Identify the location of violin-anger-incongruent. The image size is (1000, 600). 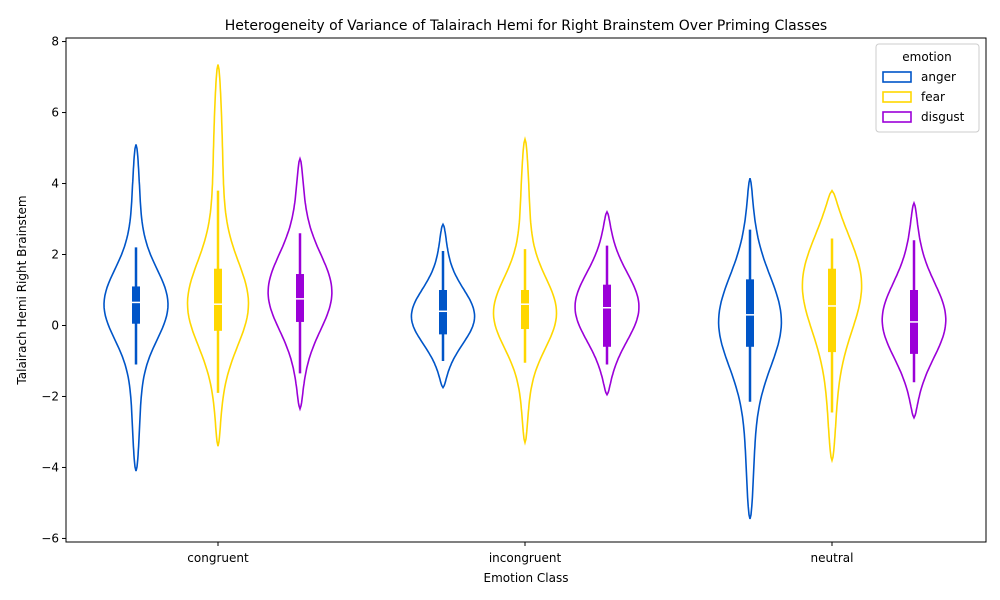
(443, 306).